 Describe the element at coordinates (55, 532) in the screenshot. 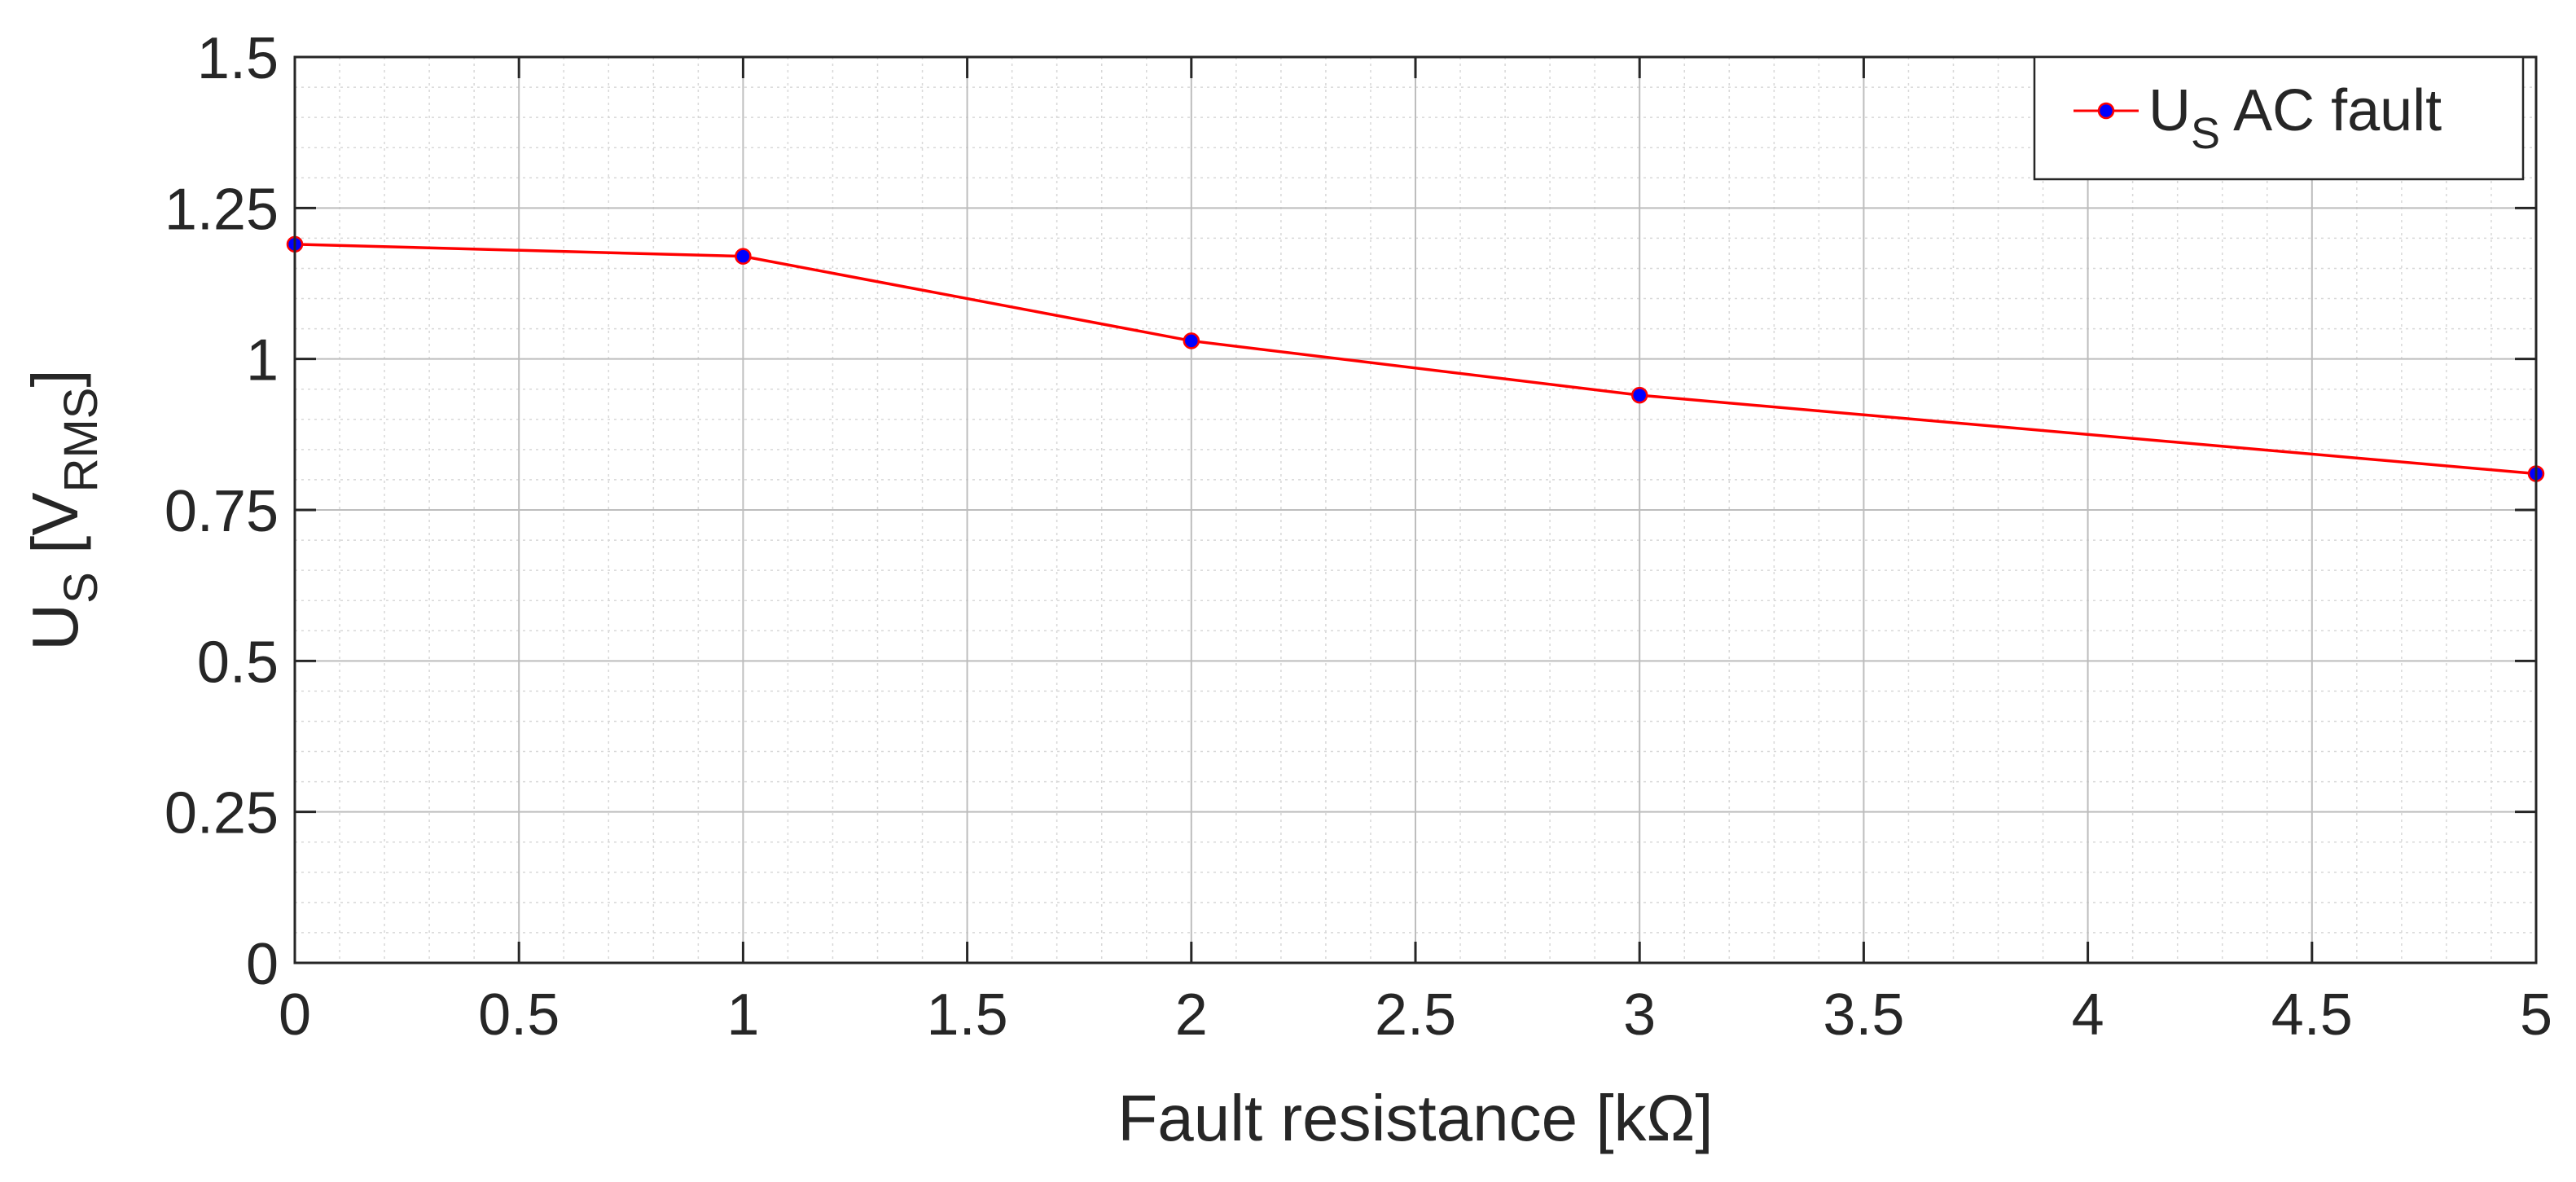

I see `y-axis-label-open: [V` at that location.